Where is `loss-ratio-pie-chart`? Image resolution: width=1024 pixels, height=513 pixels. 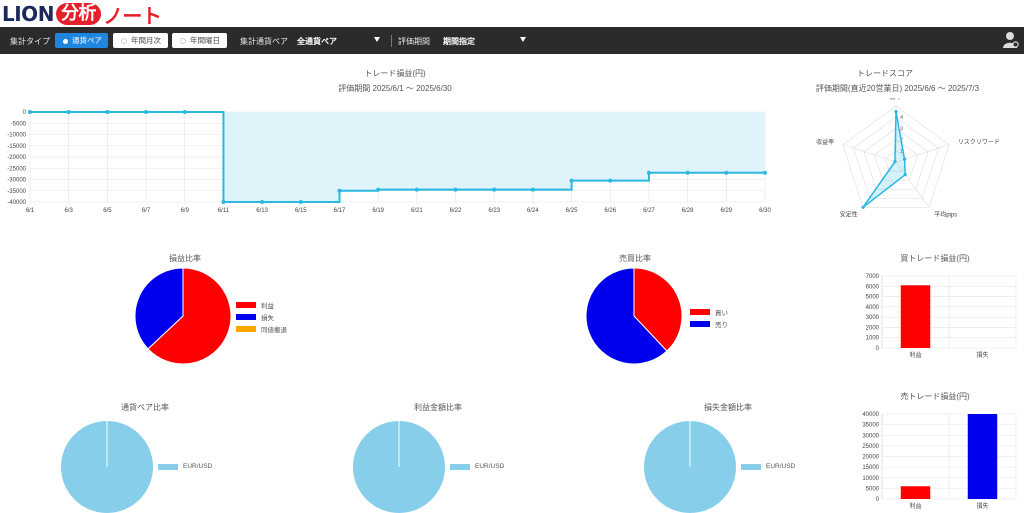
loss-ratio-pie-chart is located at coordinates (690, 467).